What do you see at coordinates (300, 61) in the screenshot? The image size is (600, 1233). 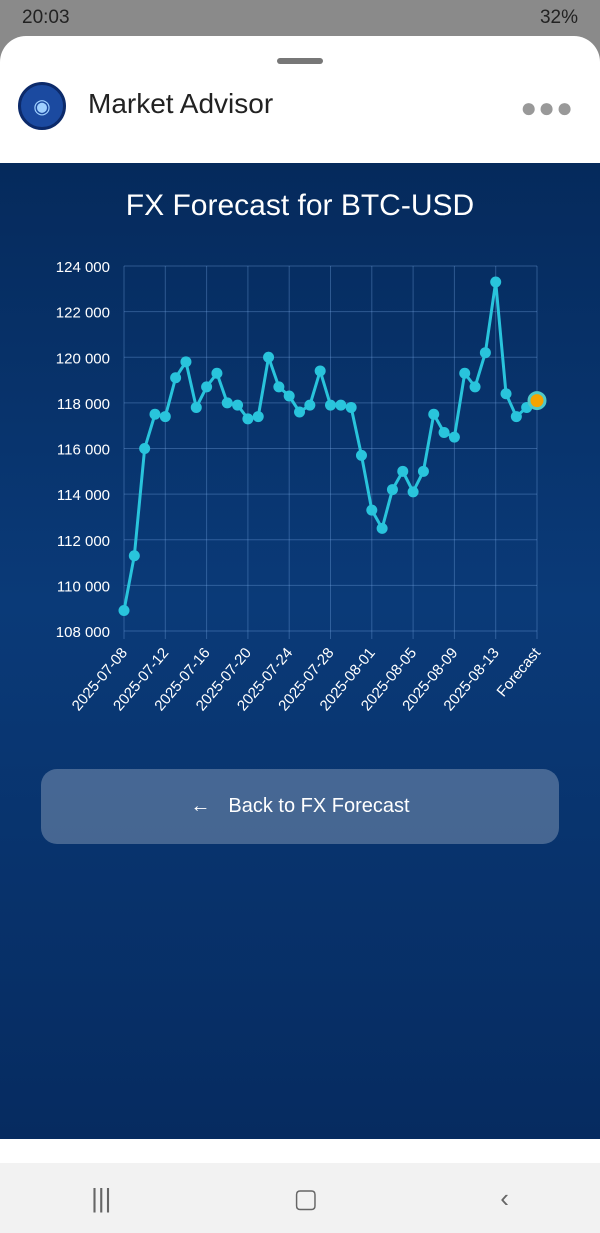 I see `drag-handle` at bounding box center [300, 61].